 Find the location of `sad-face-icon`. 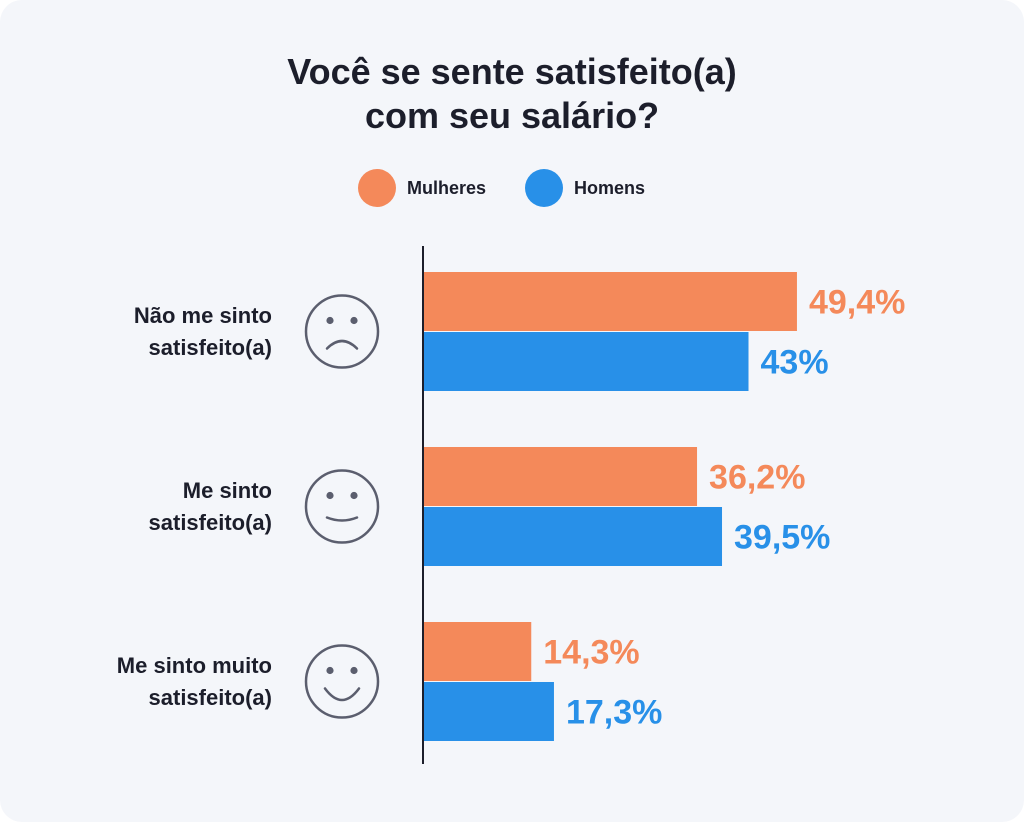

sad-face-icon is located at coordinates (342, 331).